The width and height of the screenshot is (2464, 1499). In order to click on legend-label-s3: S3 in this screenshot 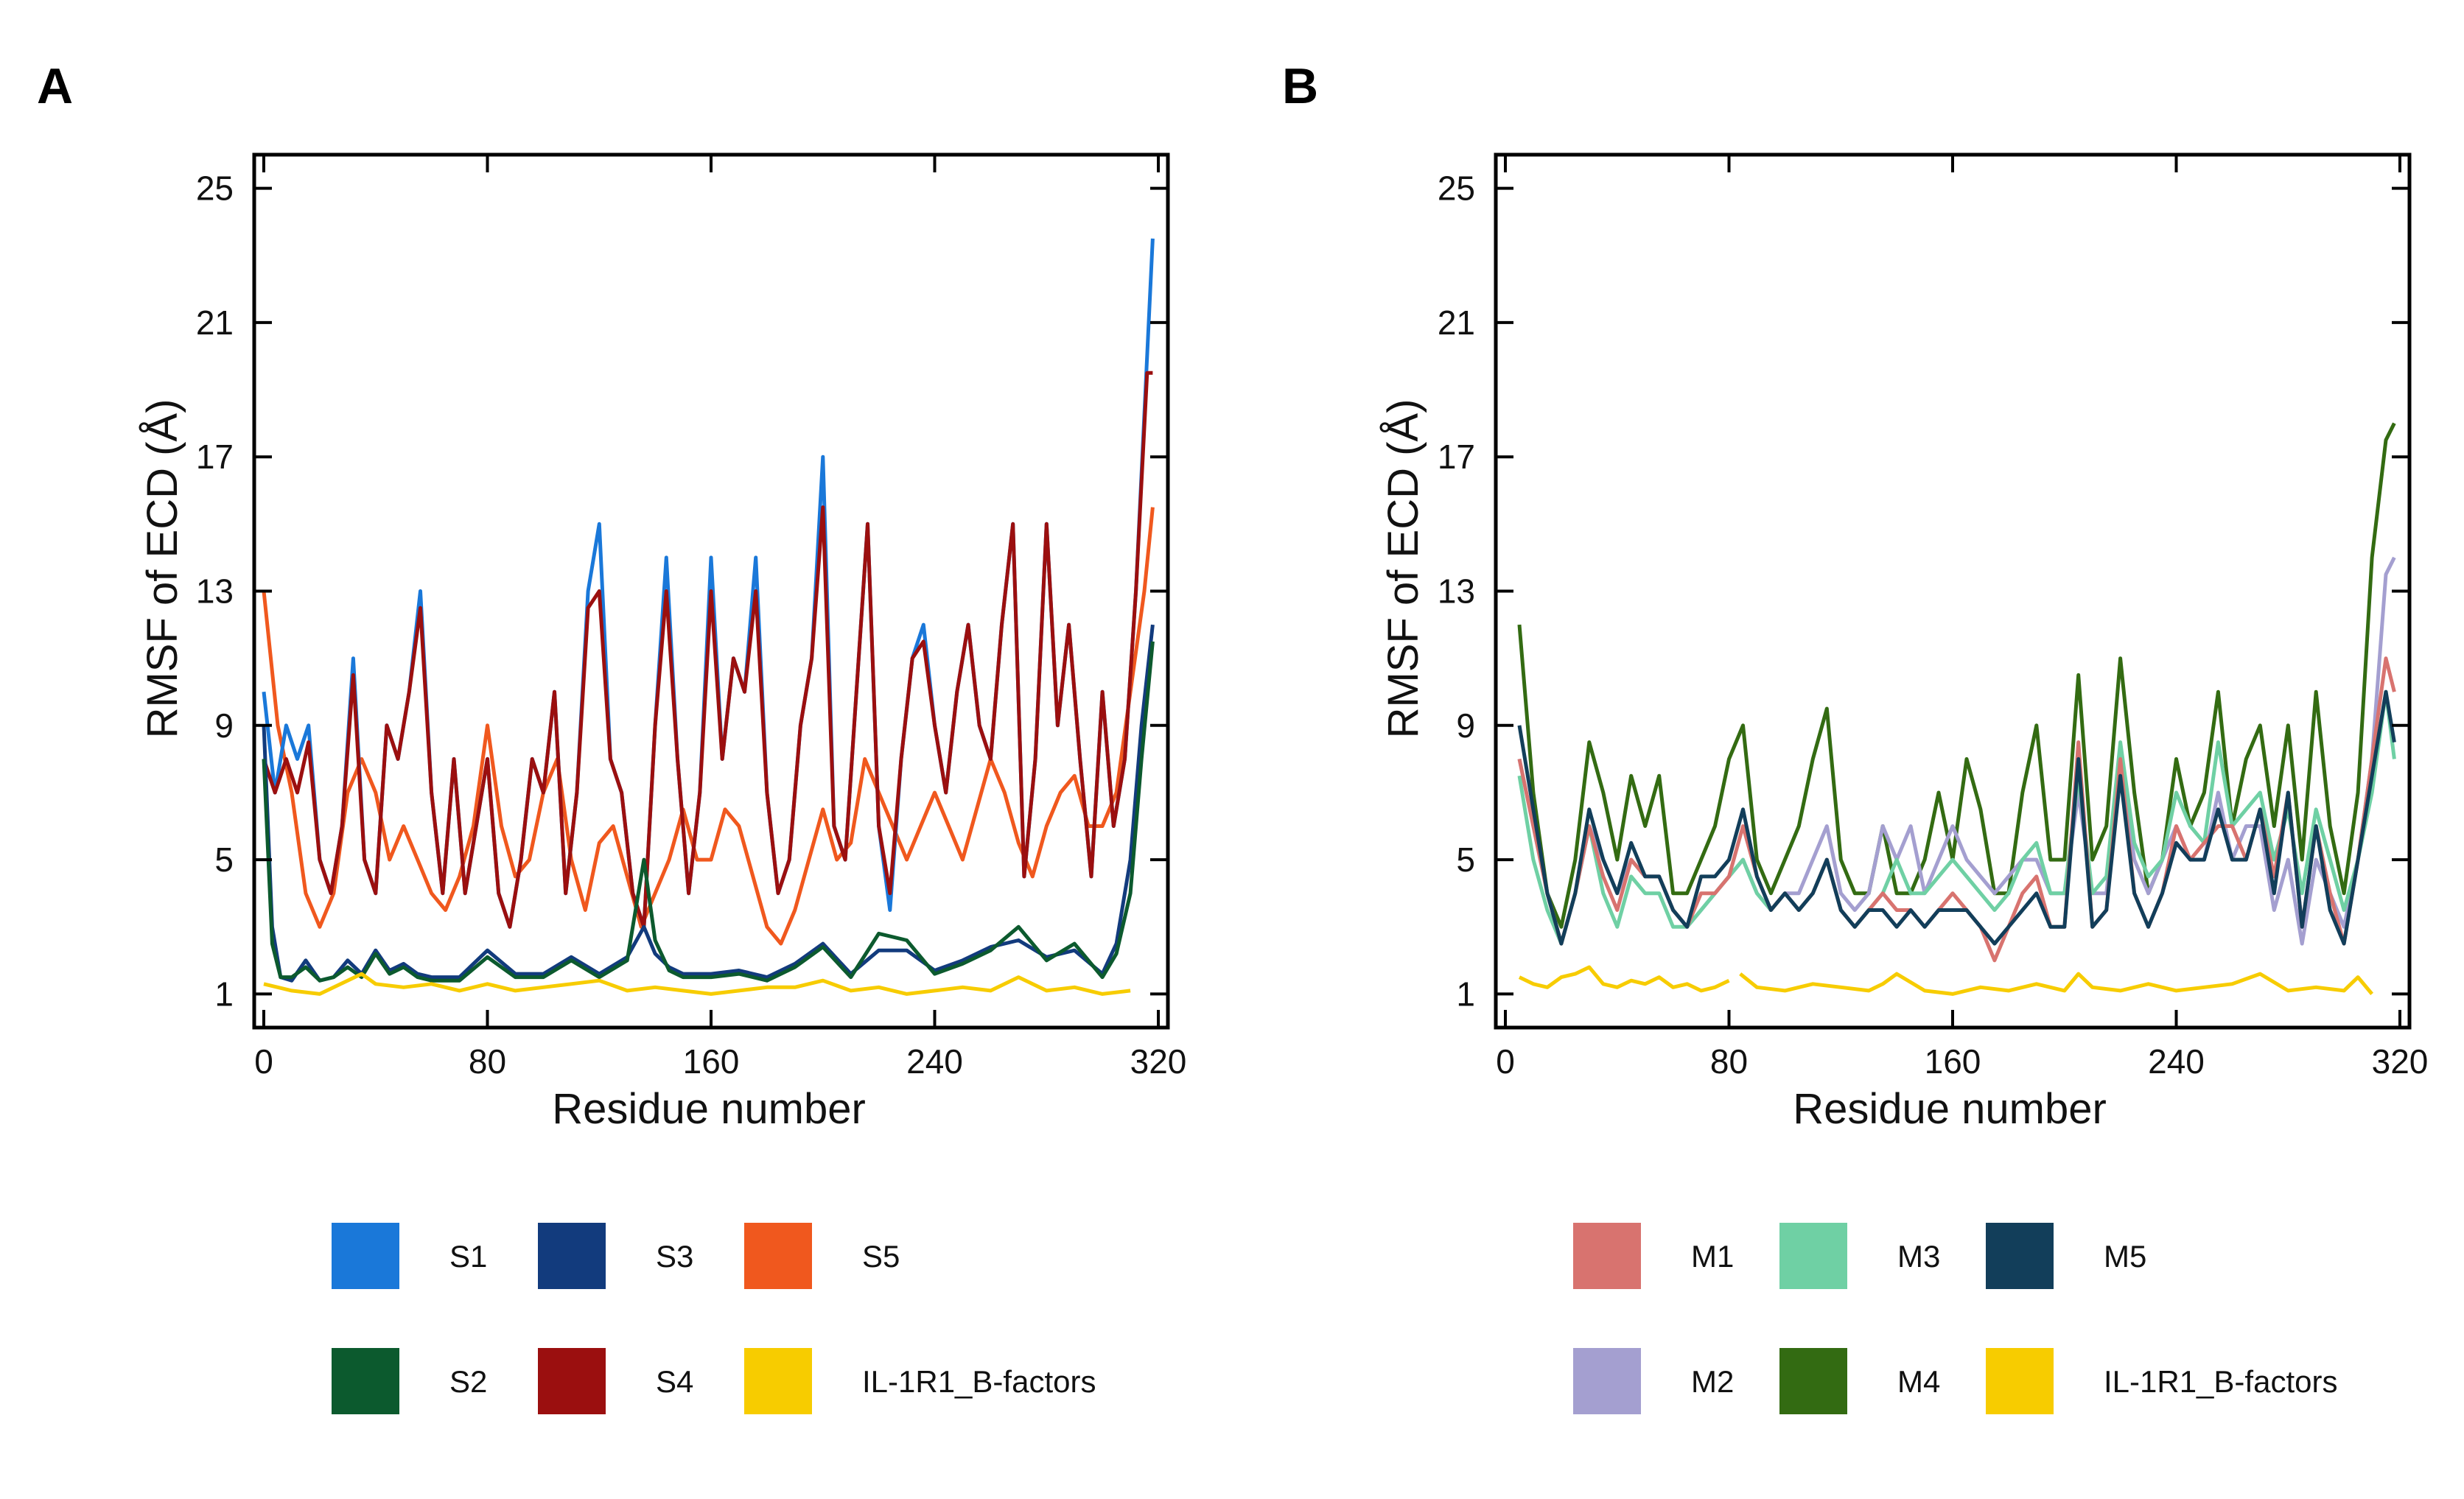, I will do `click(674, 1256)`.